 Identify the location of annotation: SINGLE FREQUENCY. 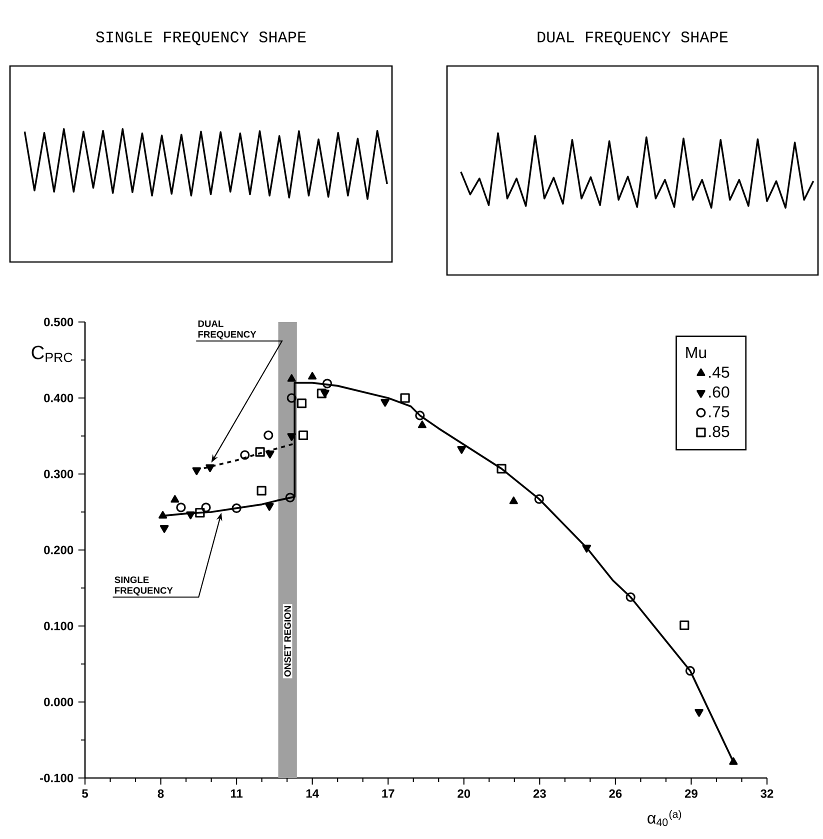
(143, 586).